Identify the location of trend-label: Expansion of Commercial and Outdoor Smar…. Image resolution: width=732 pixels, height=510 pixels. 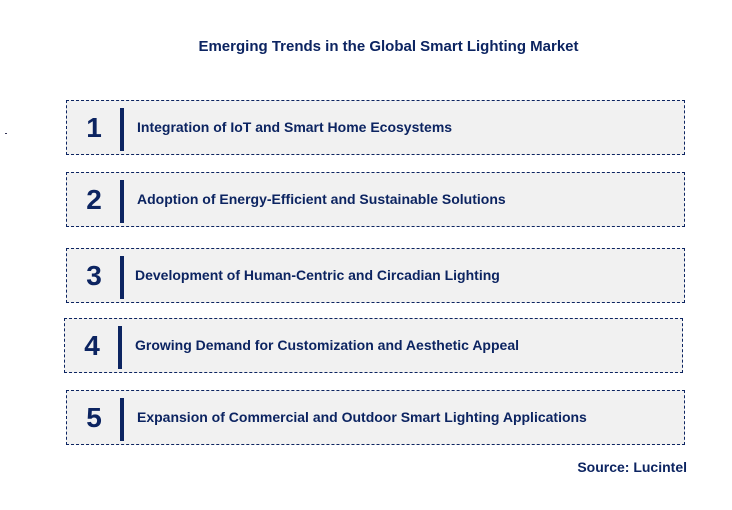
(362, 417).